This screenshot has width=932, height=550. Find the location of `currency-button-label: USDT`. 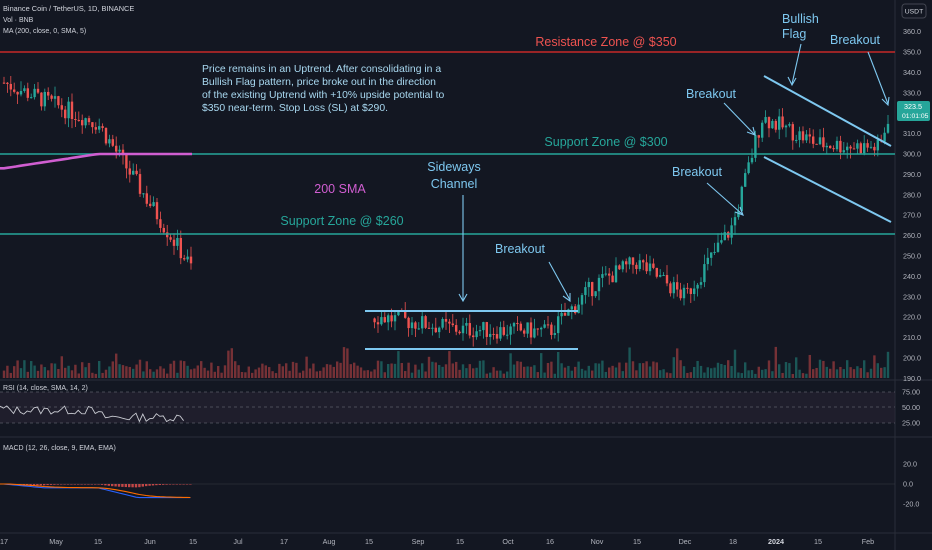

currency-button-label: USDT is located at coordinates (914, 12).